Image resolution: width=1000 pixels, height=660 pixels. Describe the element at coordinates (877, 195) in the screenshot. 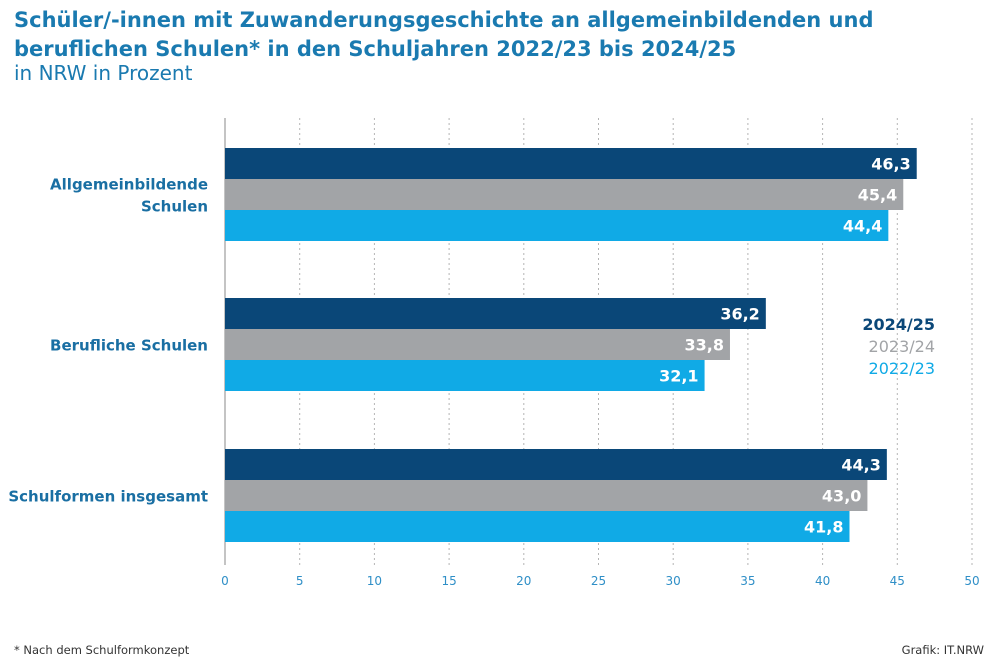

I see `data-label: 45,4` at that location.